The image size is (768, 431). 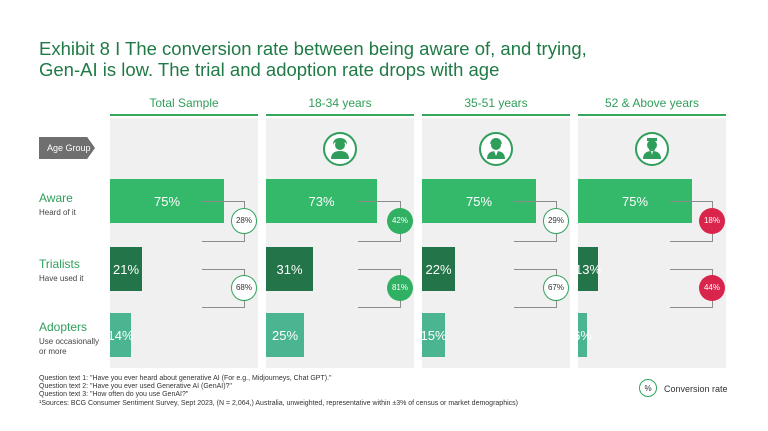 What do you see at coordinates (588, 269) in the screenshot?
I see `bar-trialists-4: 13%` at bounding box center [588, 269].